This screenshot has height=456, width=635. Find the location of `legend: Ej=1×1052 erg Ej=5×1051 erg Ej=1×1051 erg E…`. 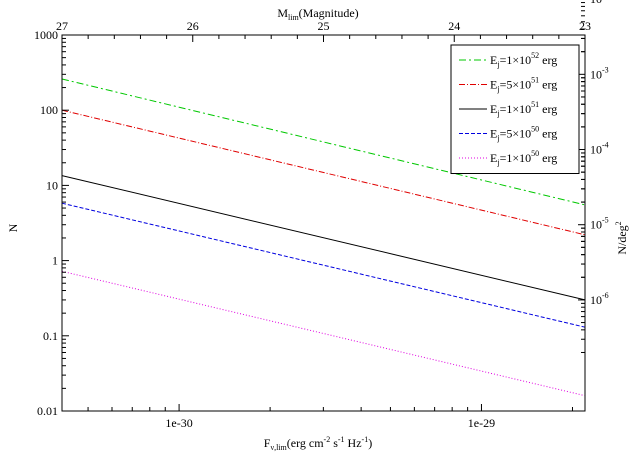

legend: Ej=1×1052 erg Ej=5×1051 erg Ej=1×1051 erg E… is located at coordinates (515, 109).